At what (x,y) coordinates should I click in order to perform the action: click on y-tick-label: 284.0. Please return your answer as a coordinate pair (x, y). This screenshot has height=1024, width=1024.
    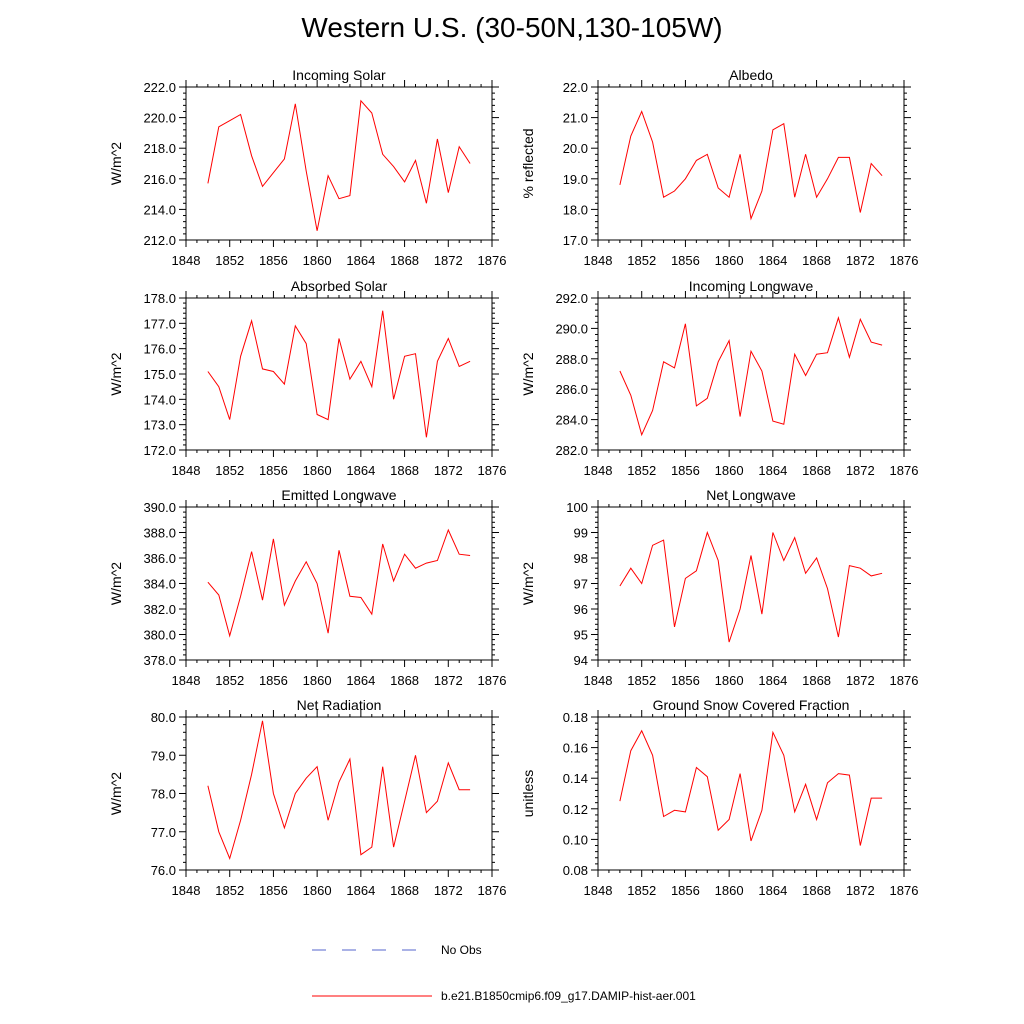
    Looking at the image, I should click on (571, 420).